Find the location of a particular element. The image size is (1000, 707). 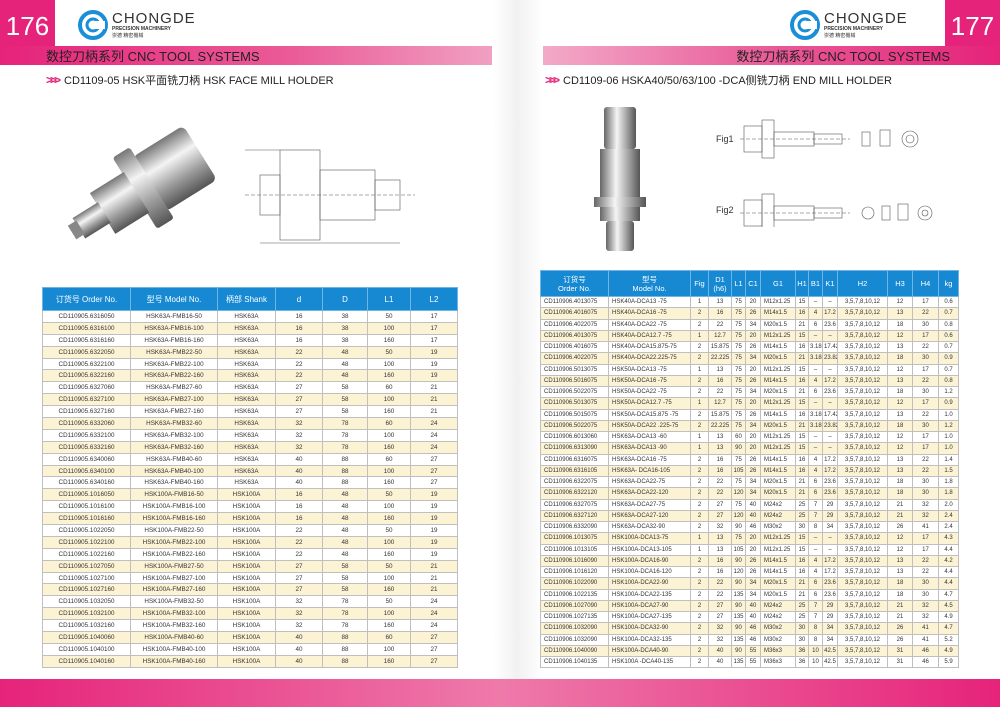

table-cell: 135 is located at coordinates (738, 639).